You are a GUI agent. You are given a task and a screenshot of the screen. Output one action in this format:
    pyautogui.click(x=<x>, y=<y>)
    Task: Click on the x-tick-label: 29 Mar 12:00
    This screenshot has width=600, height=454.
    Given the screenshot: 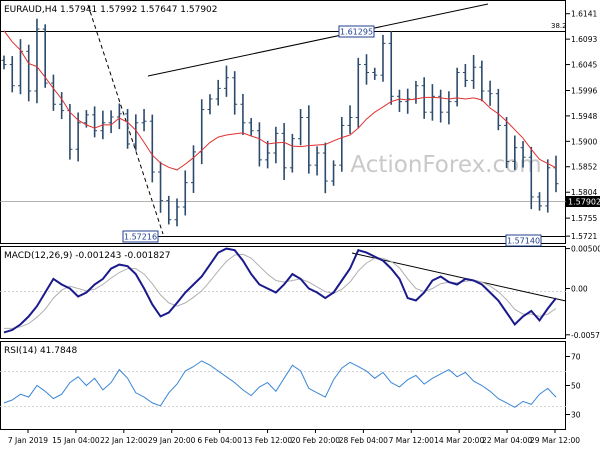 What is the action you would take?
    pyautogui.click(x=555, y=440)
    